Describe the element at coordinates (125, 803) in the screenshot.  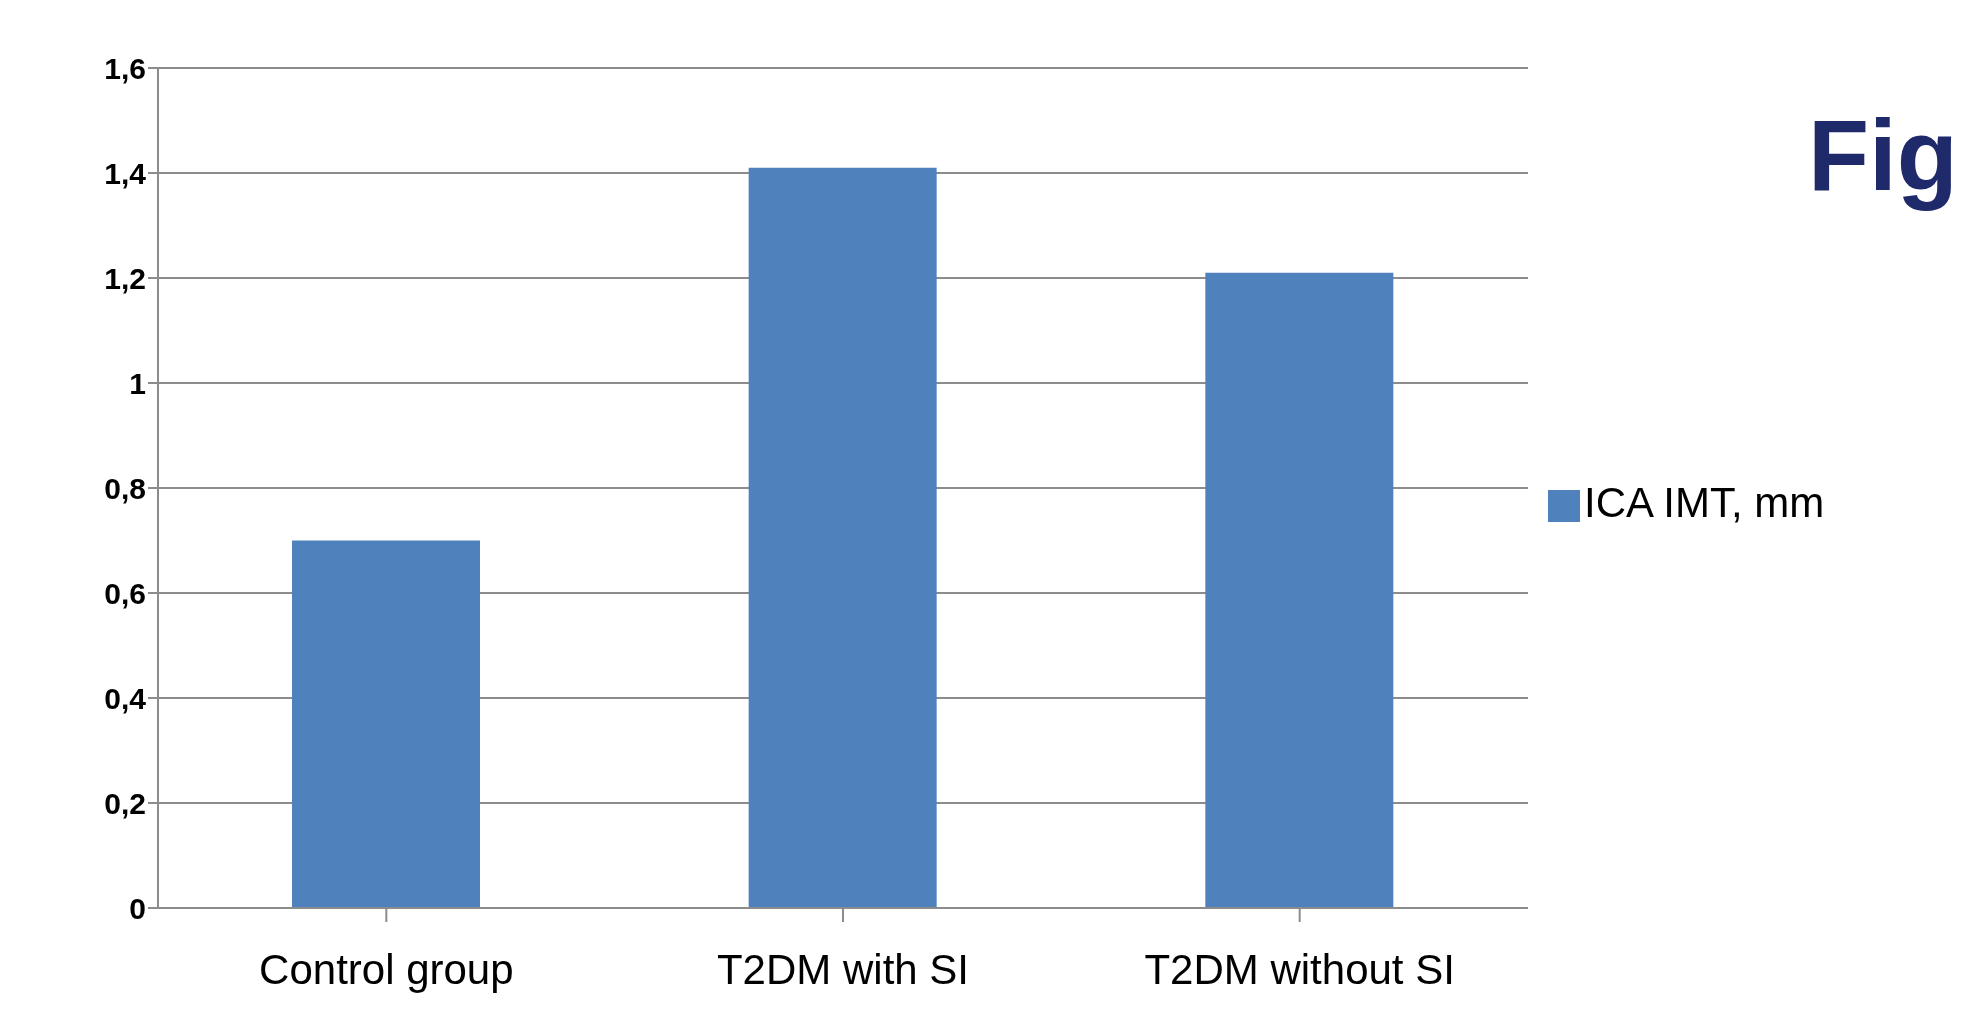
I see `y-tick-label: 0,2` at that location.